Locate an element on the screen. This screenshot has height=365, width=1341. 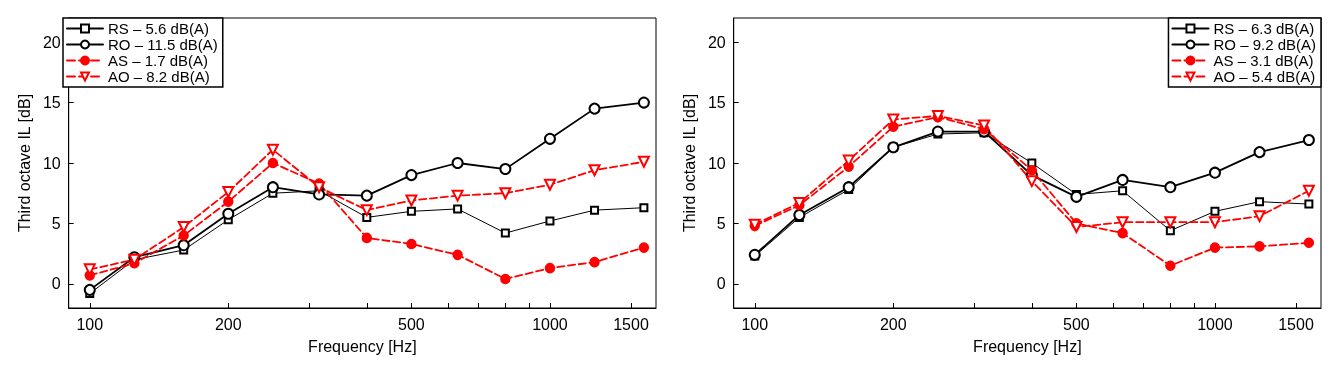
legend-label: RO – 11.5 dB(A) is located at coordinates (163, 44).